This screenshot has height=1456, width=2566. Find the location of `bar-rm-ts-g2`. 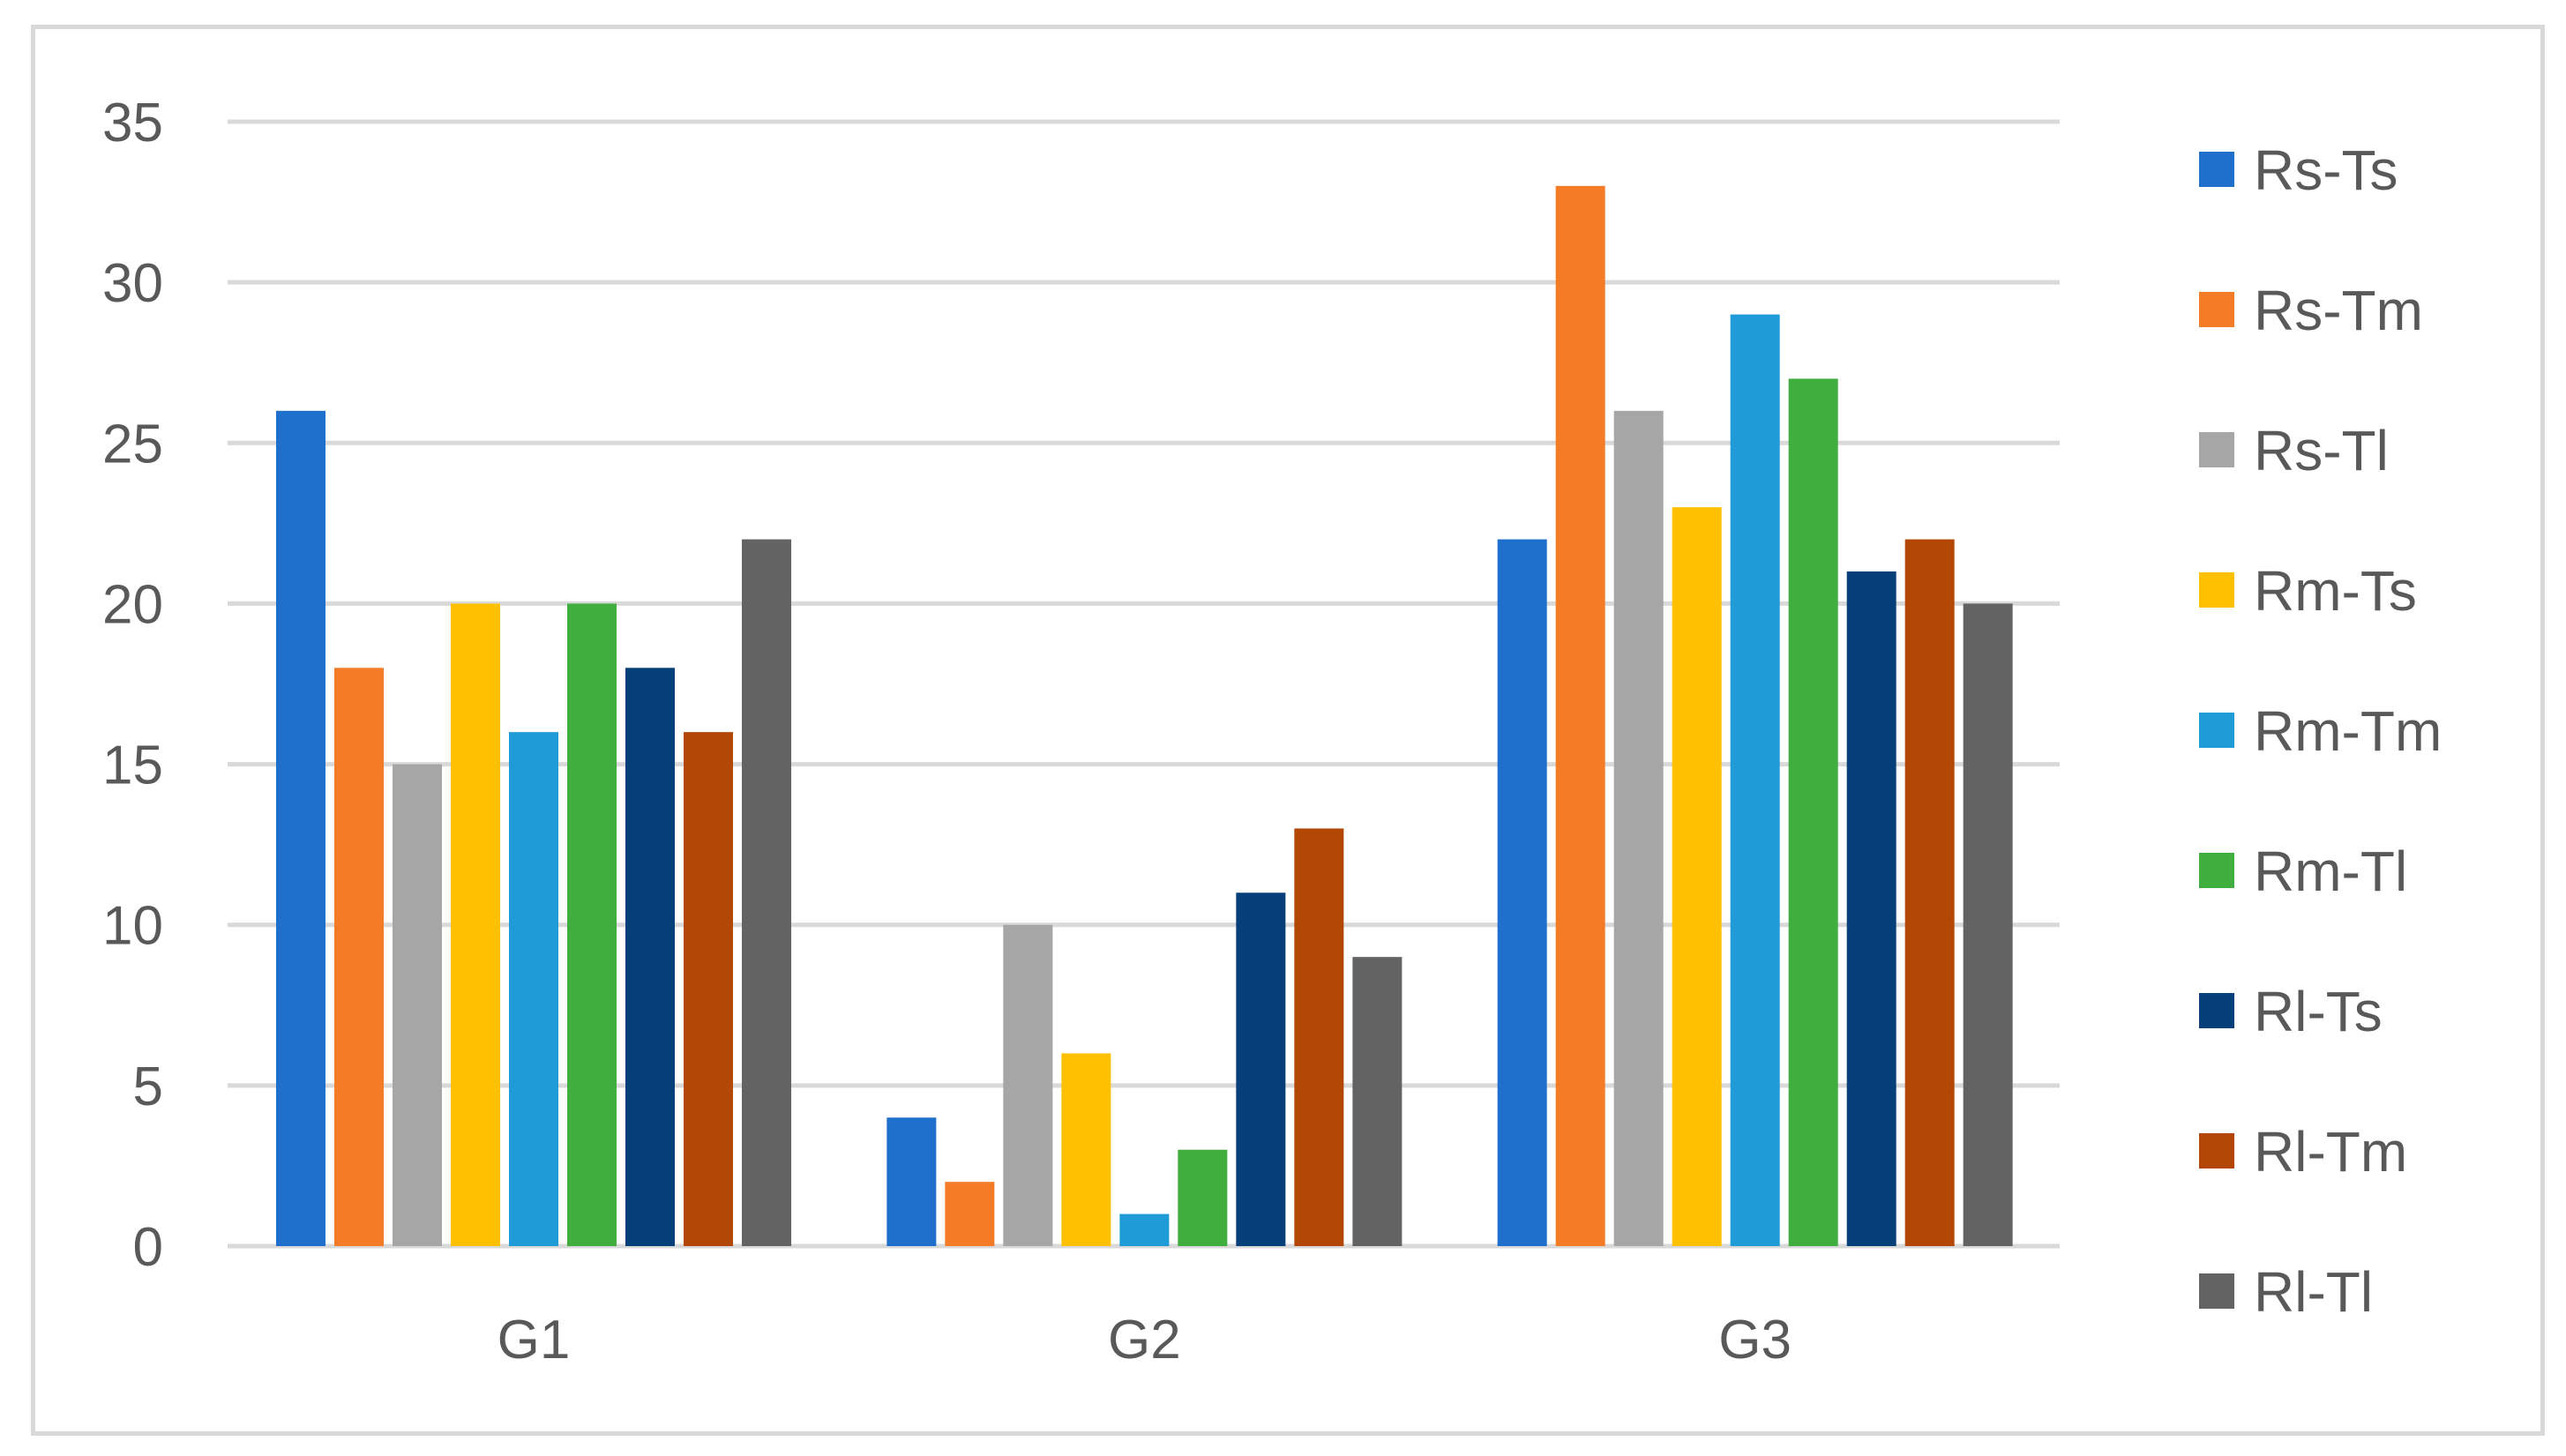

bar-rm-ts-g2 is located at coordinates (1086, 1149).